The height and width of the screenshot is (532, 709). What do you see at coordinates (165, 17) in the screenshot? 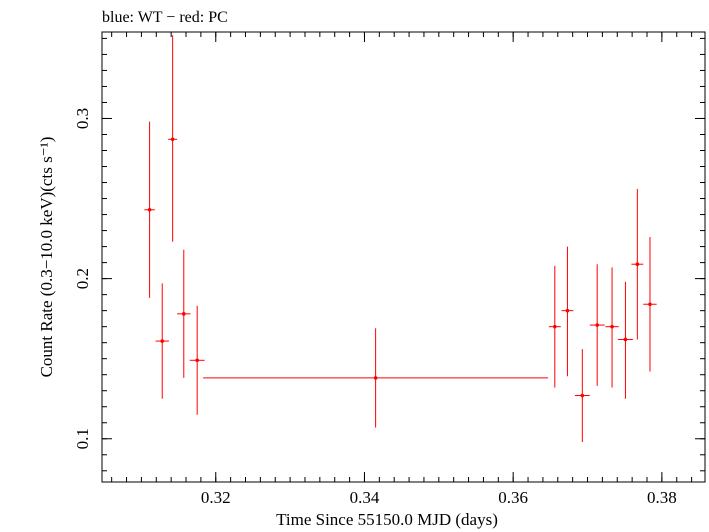
I see `chart-title: blue: WT − red: PC` at bounding box center [165, 17].